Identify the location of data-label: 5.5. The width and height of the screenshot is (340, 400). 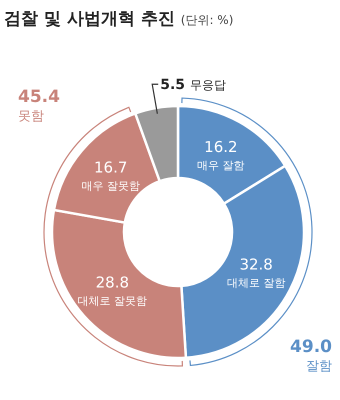
(175, 85).